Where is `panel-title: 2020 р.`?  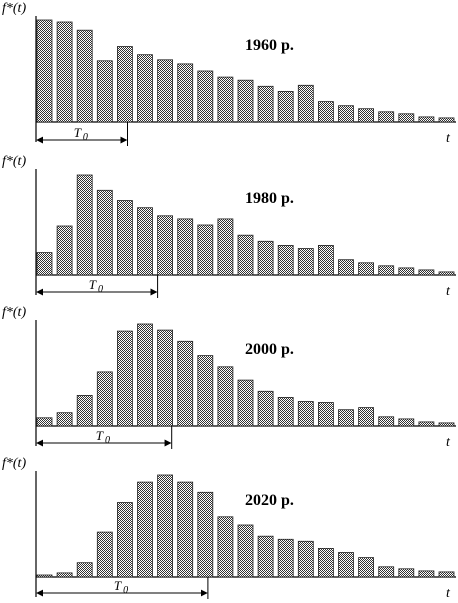
panel-title: 2020 р. is located at coordinates (269, 500).